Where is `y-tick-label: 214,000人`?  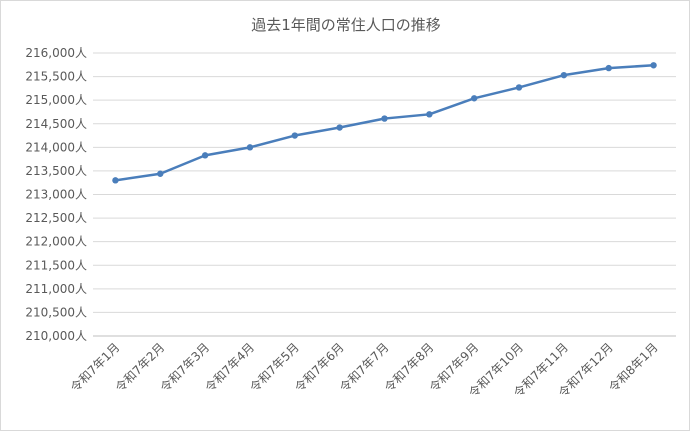 y-tick-label: 214,000人 is located at coordinates (56, 147).